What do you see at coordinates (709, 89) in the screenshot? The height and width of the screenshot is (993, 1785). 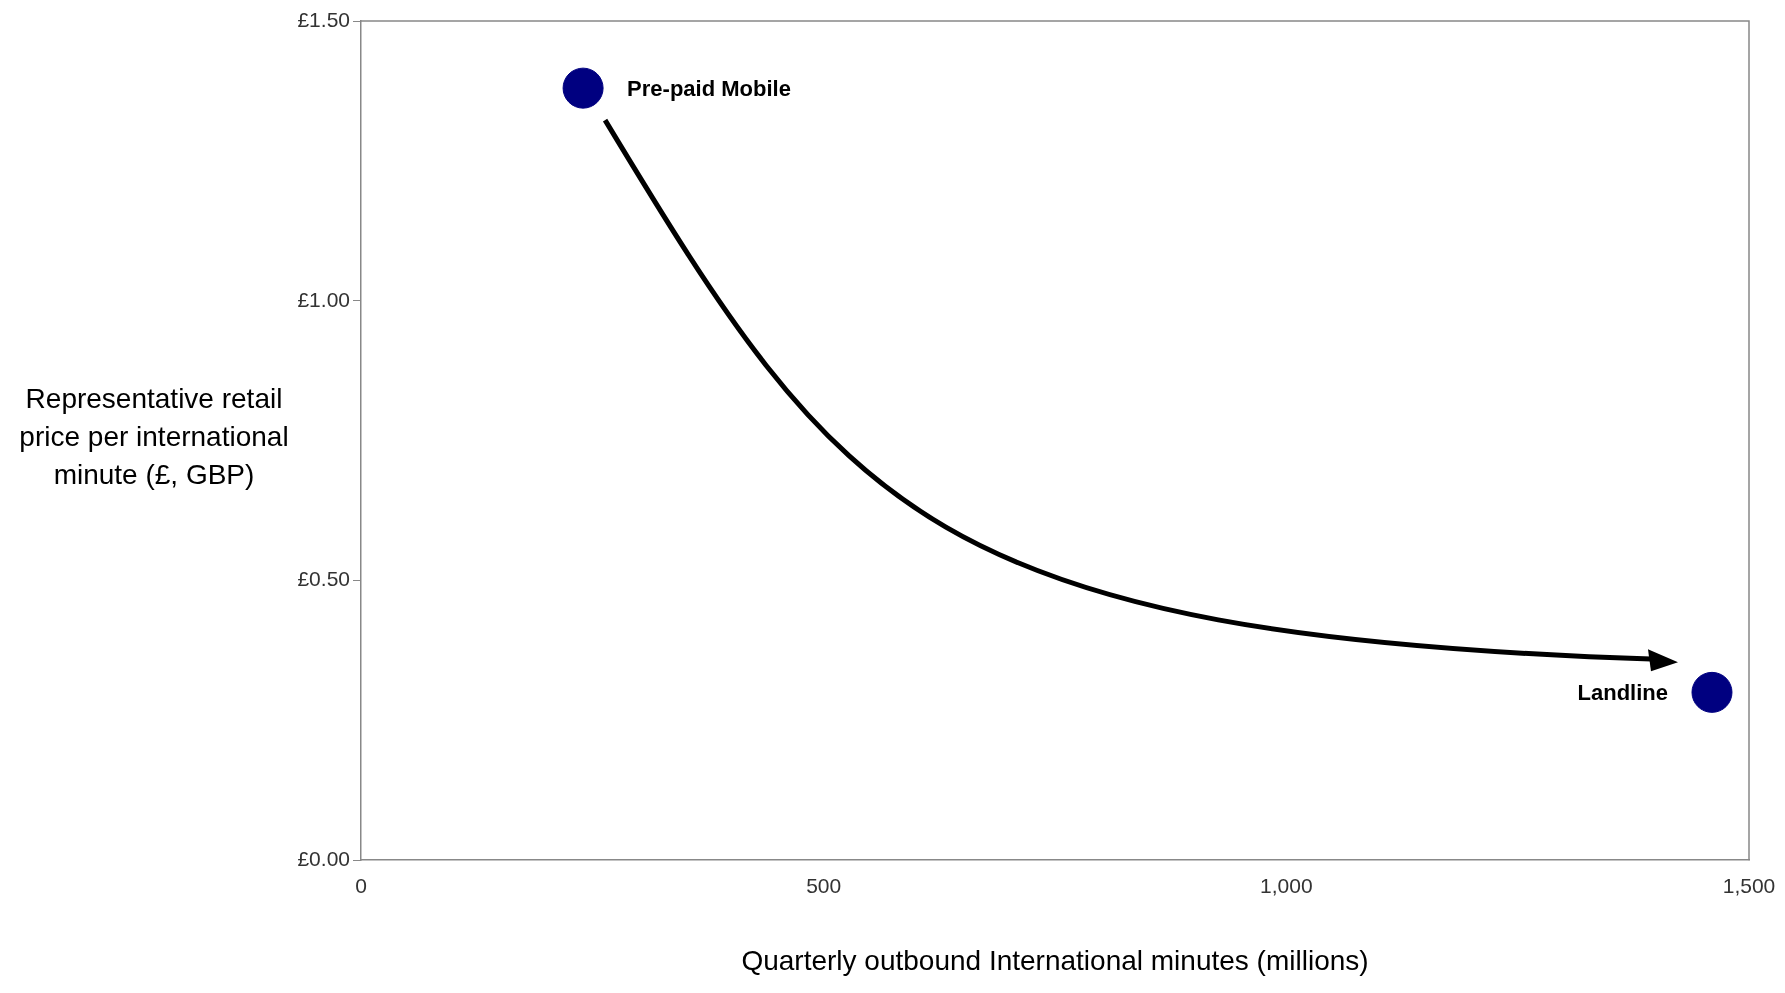 I see `series-label: Pre-paid Mobile` at bounding box center [709, 89].